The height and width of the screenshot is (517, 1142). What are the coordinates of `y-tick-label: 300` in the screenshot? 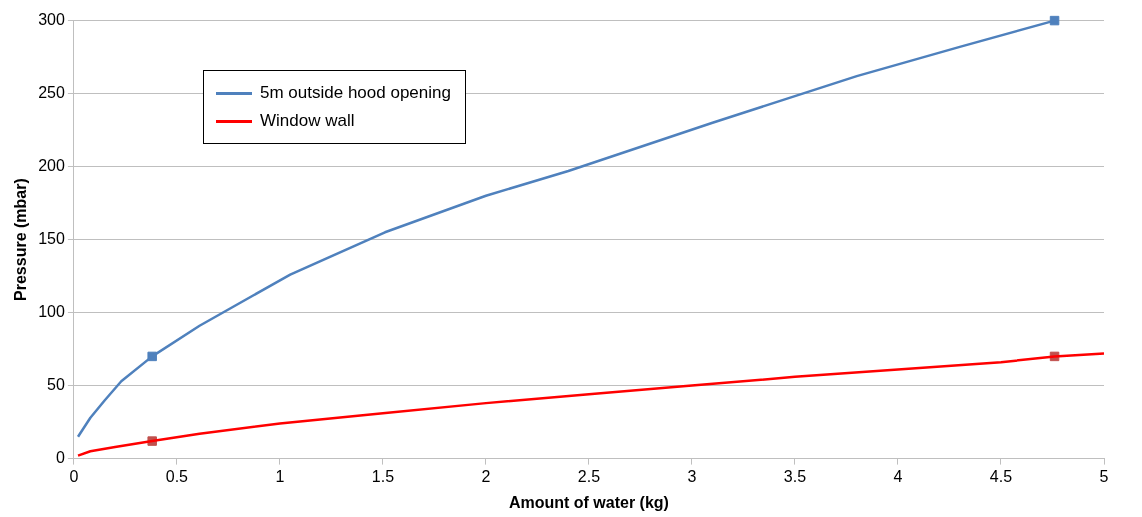 It's located at (51, 20).